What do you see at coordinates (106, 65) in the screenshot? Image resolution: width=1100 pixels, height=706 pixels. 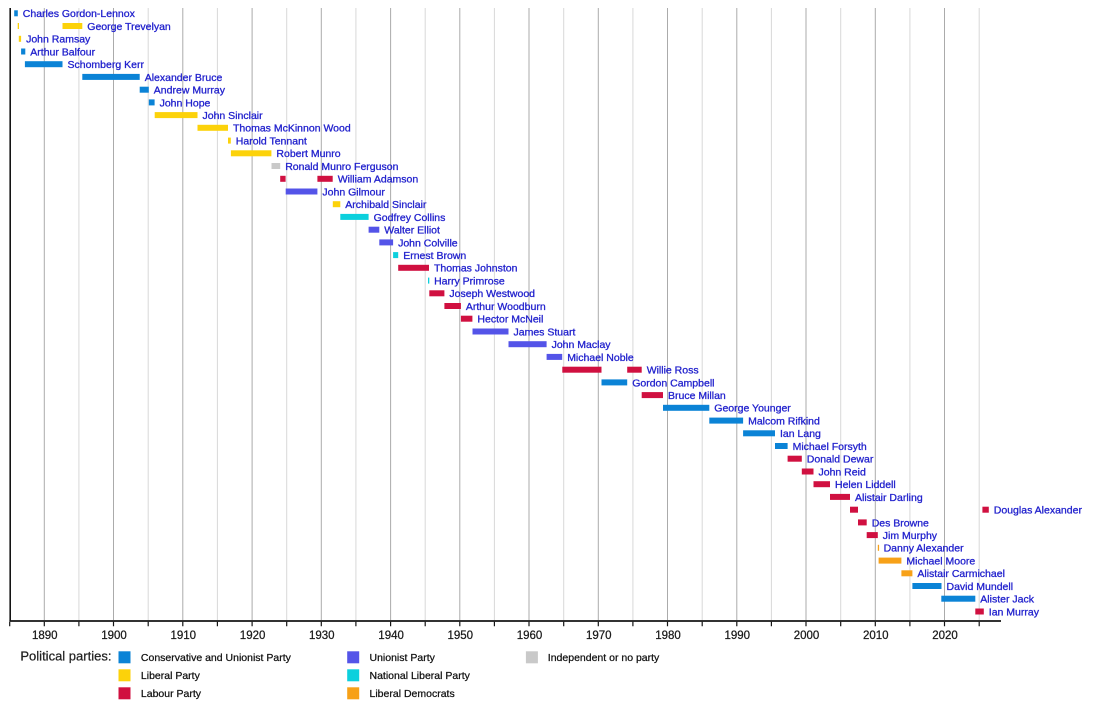 I see `svg-text: Schomberg Kerr` at bounding box center [106, 65].